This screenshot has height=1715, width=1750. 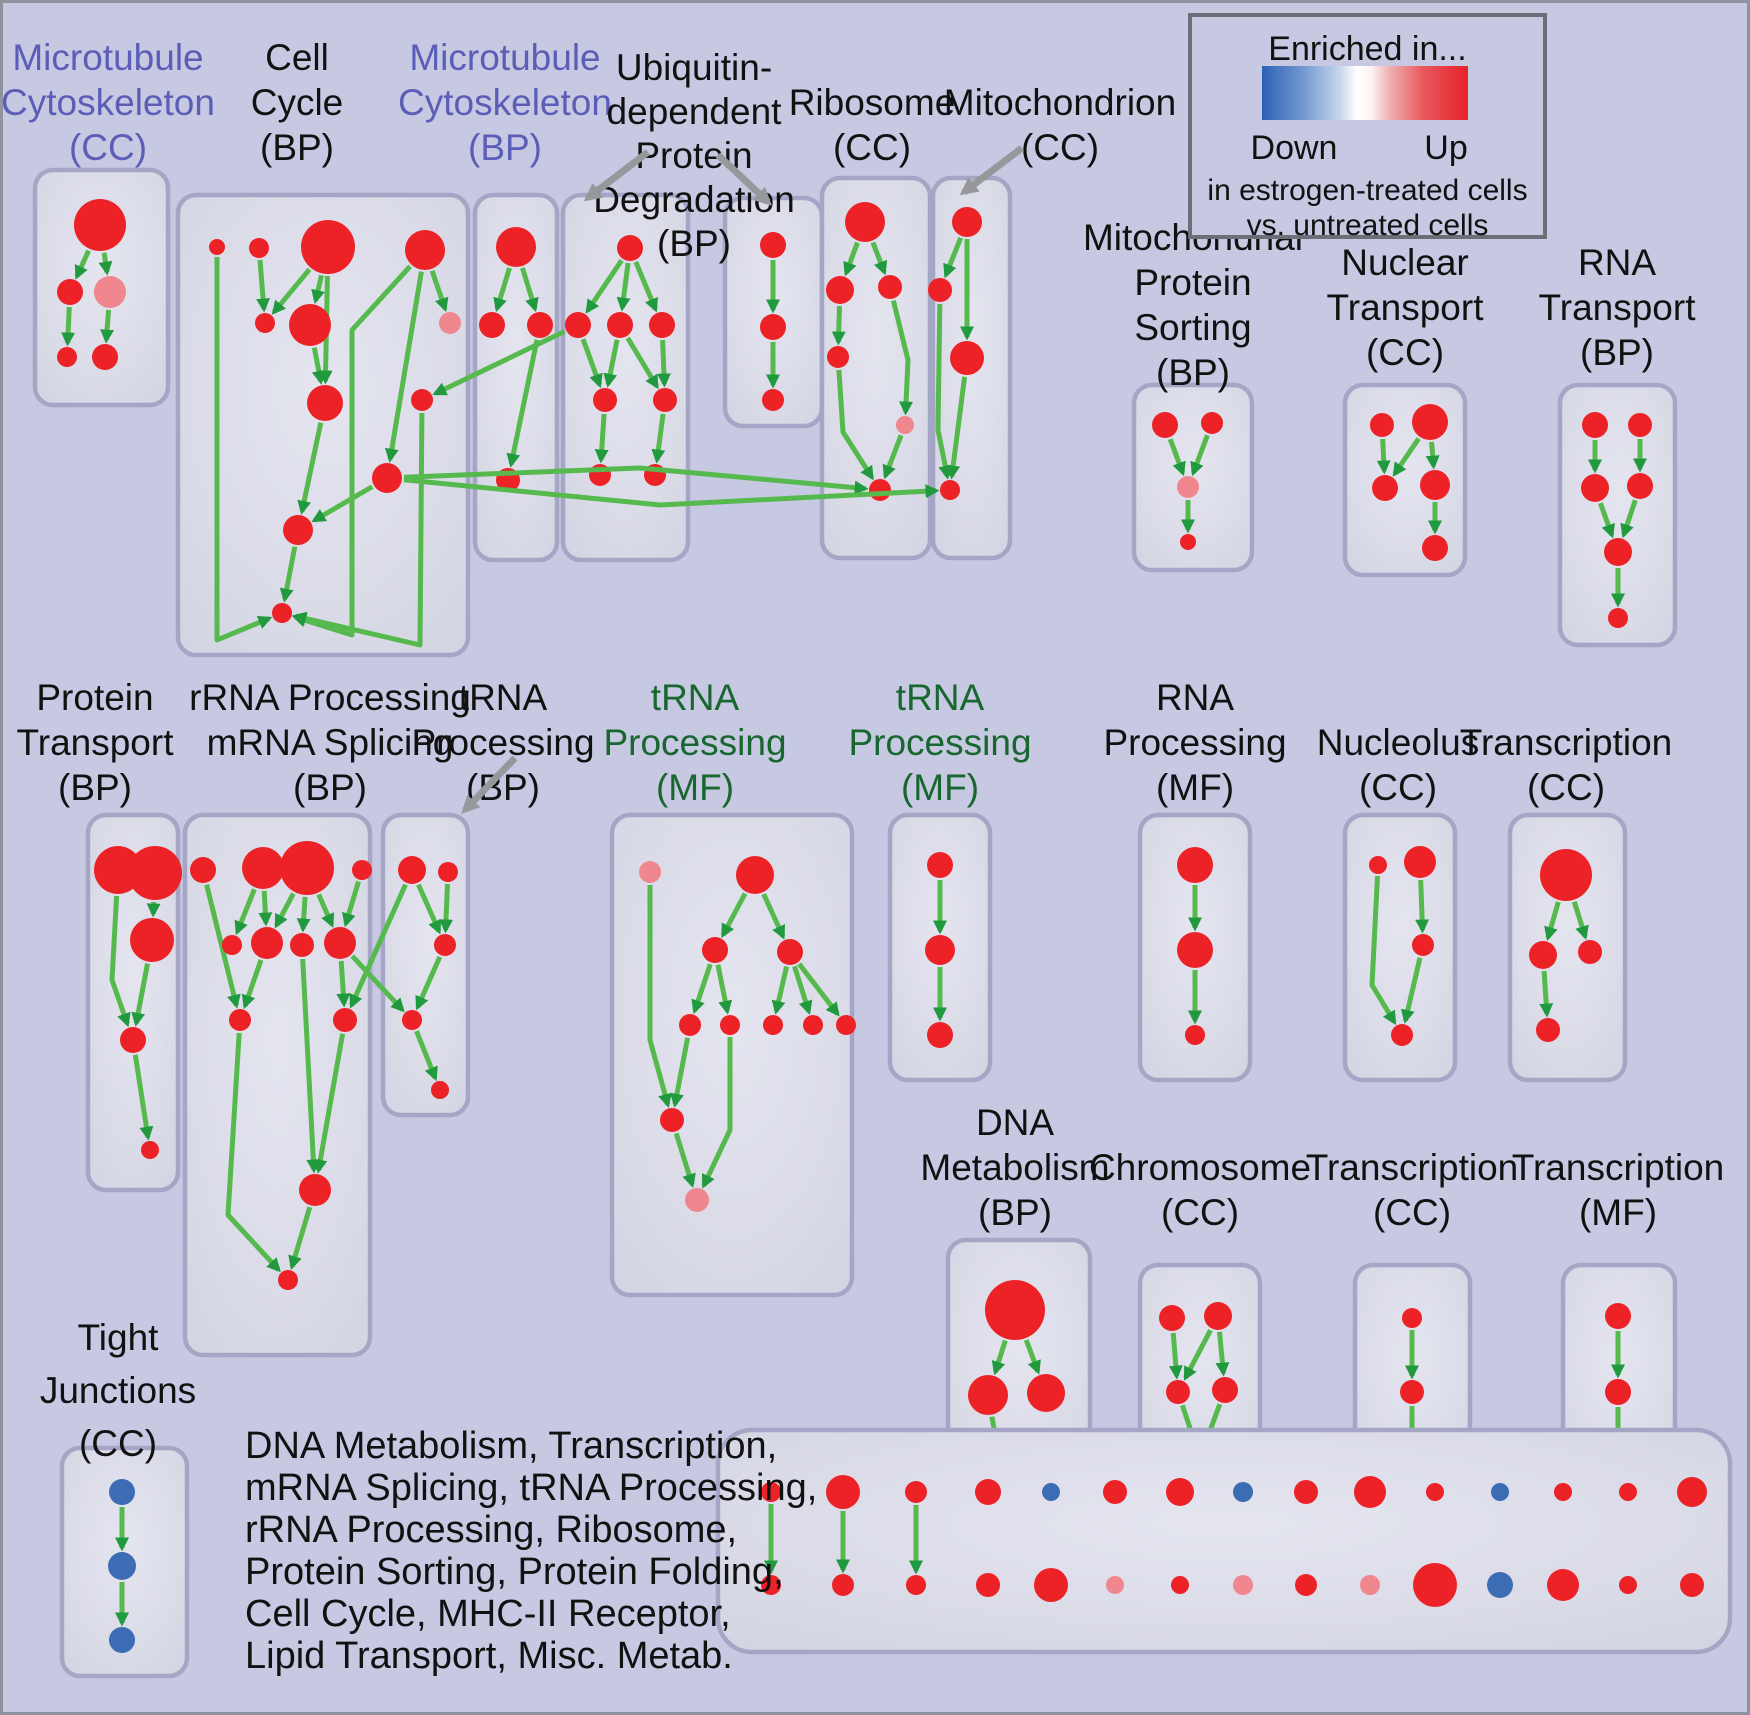 I want to click on legend-up-label: Up, so click(x=1445, y=148).